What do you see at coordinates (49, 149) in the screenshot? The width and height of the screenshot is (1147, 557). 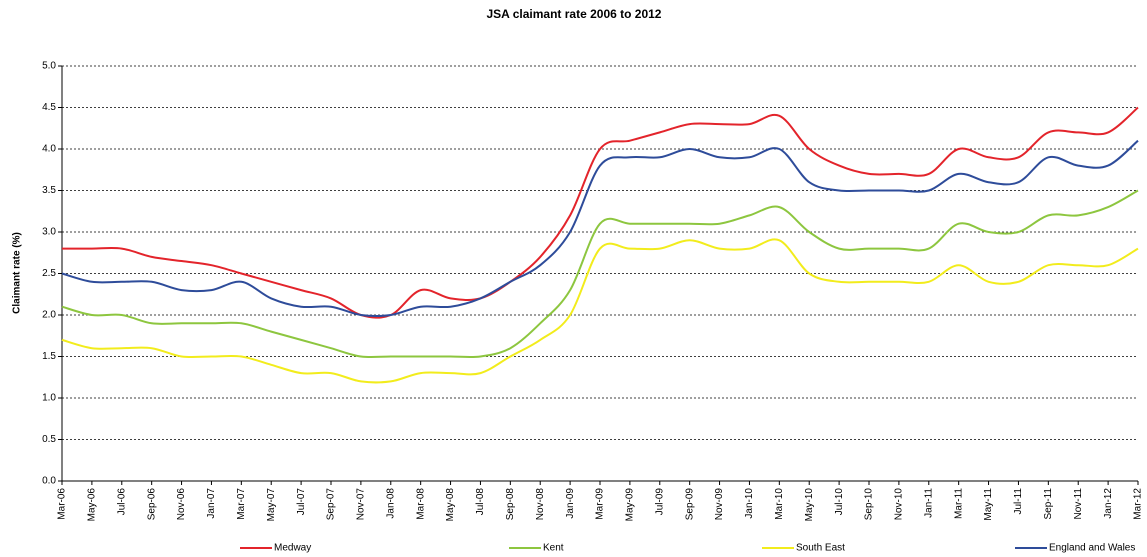 I see `y-tick-label: 4.0` at bounding box center [49, 149].